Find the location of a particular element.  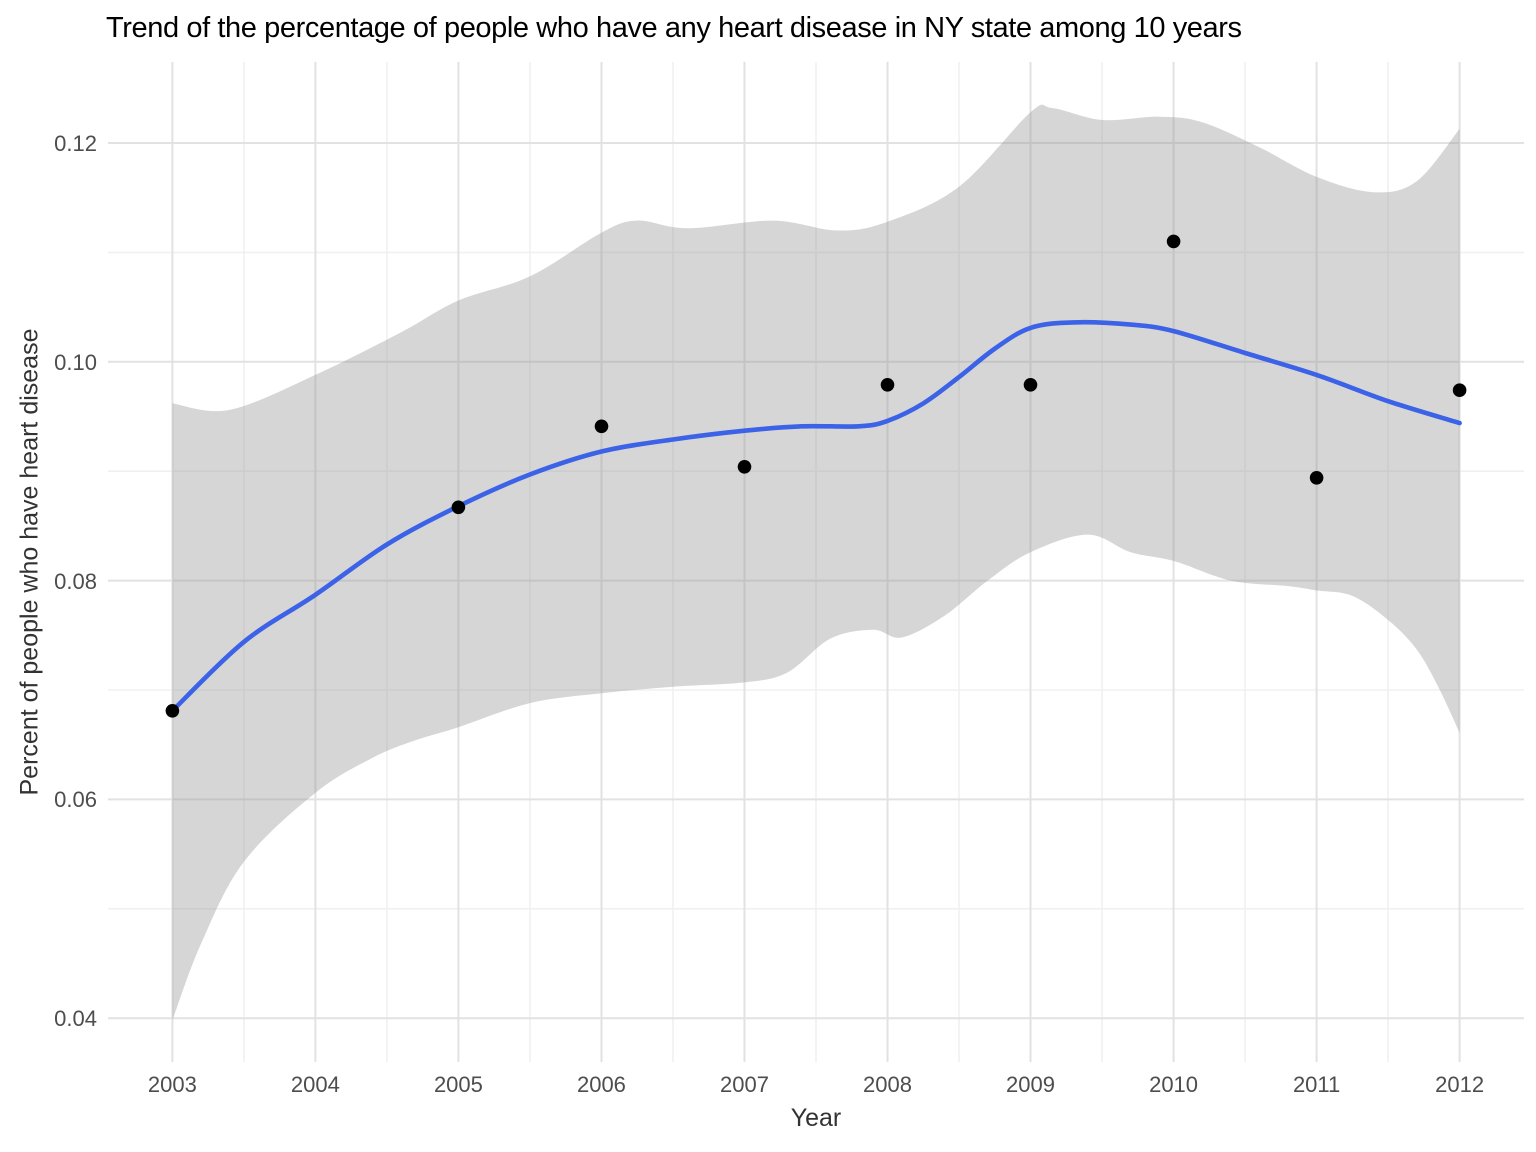

x-tick-label: 2010 is located at coordinates (1174, 1084).